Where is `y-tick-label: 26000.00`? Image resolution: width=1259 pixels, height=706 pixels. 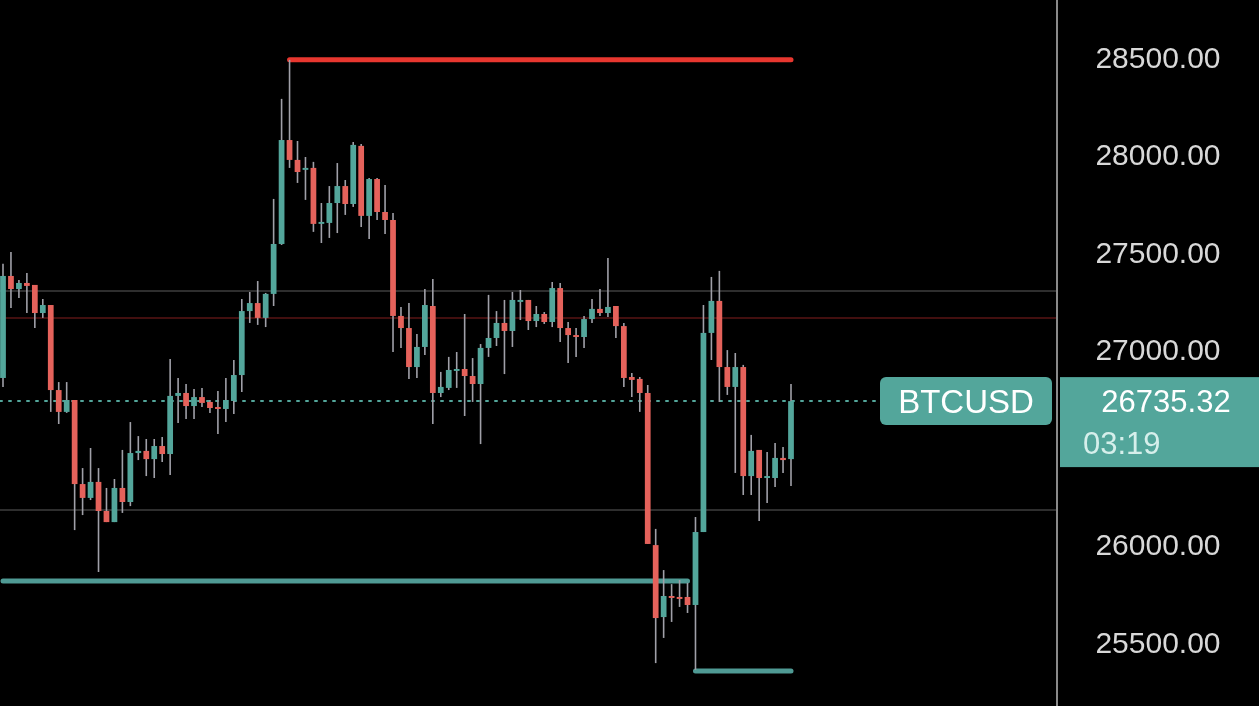 y-tick-label: 26000.00 is located at coordinates (1158, 545).